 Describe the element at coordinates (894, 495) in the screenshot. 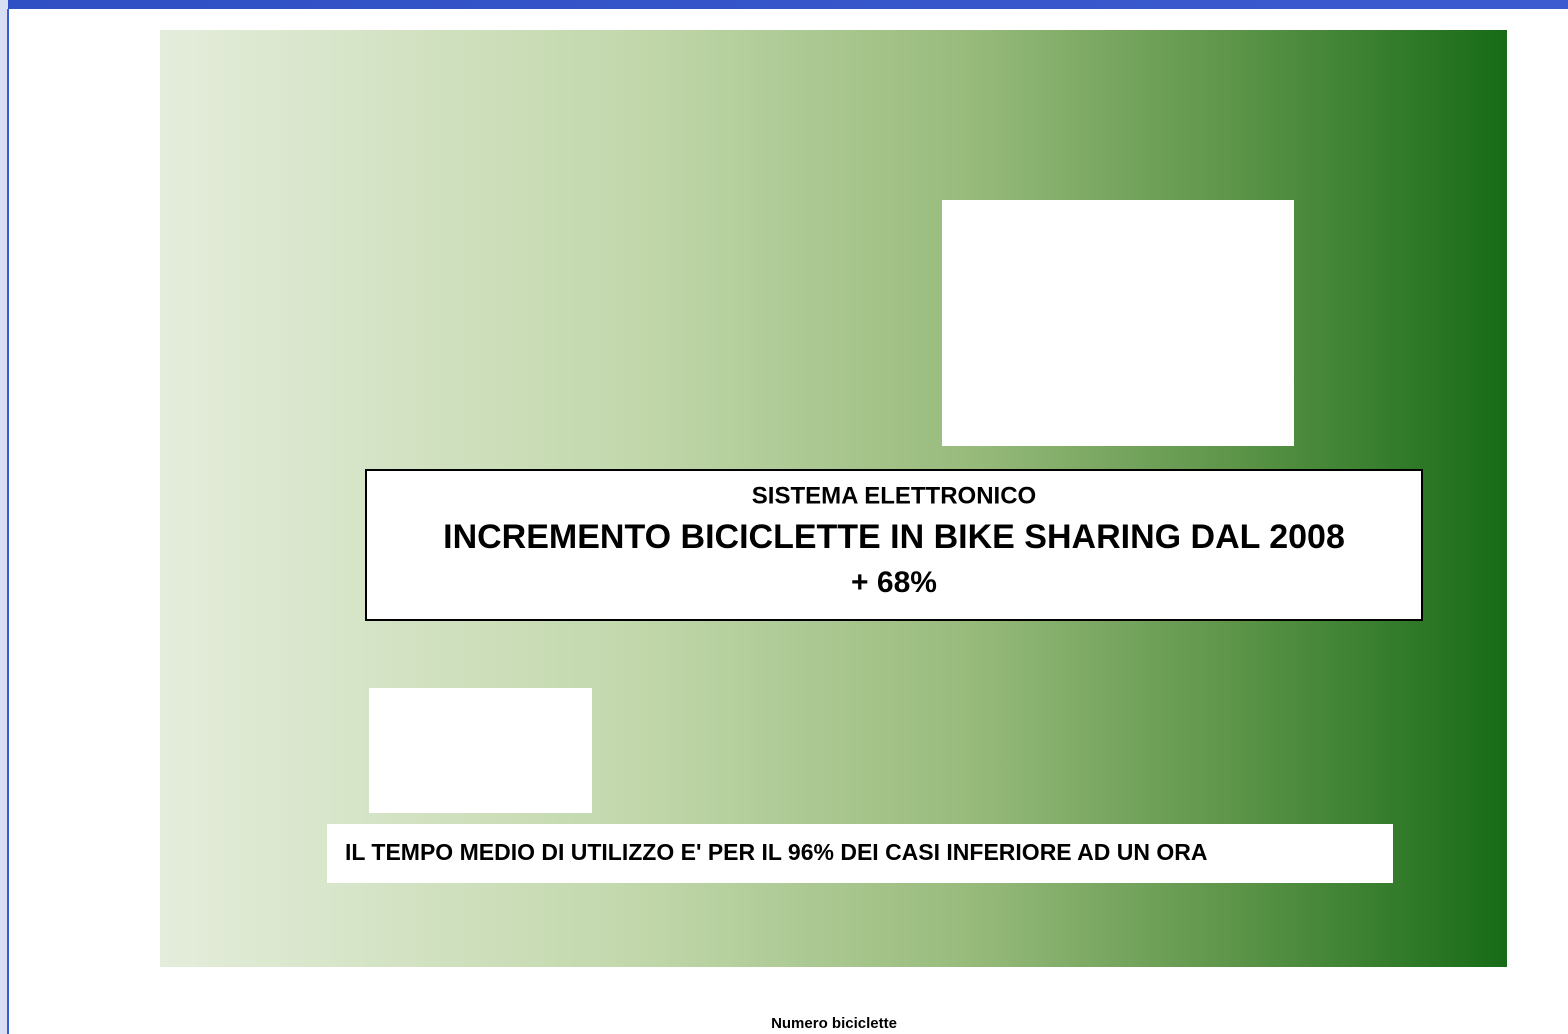

I see `subtitle: SISTEMA ELETTRONICO` at that location.